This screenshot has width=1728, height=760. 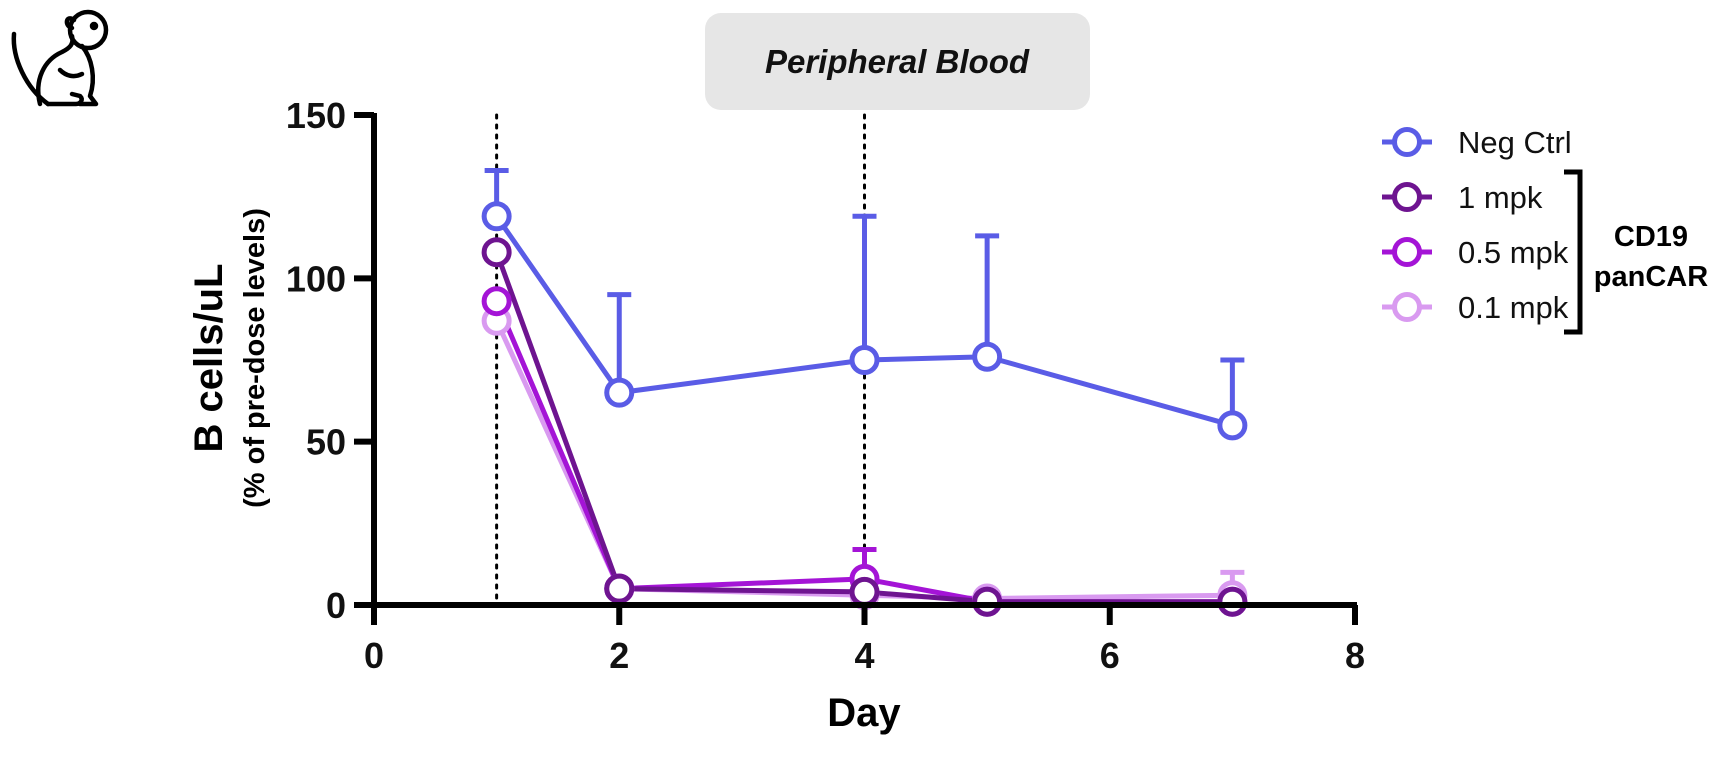 I want to click on legend-group-label: panCAR, so click(x=1651, y=277).